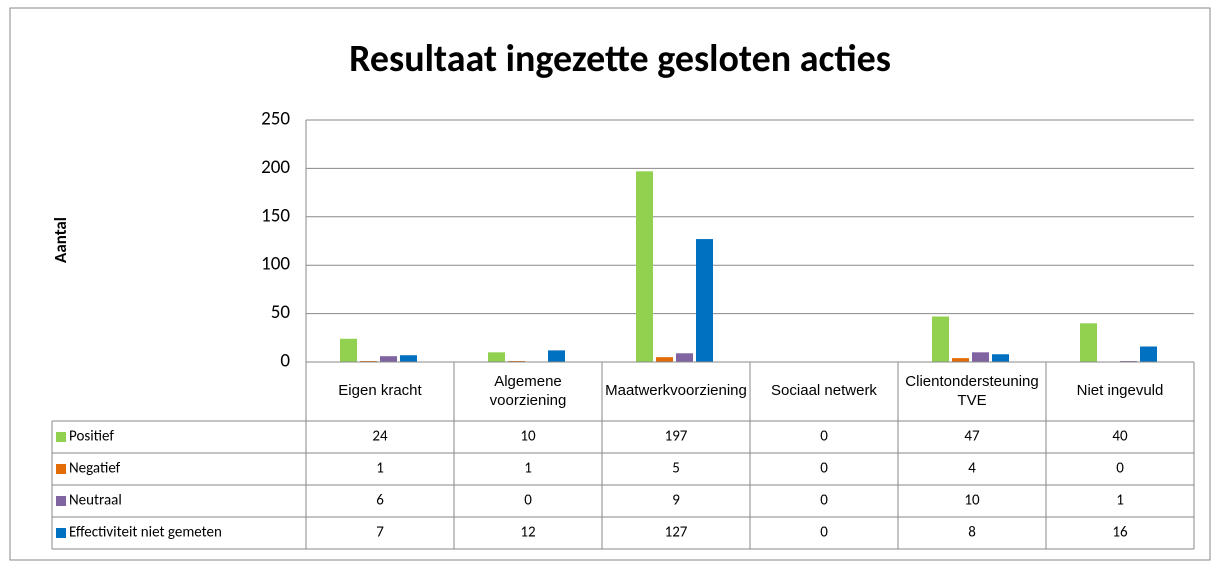 The image size is (1219, 574). I want to click on y-tick-label: 50, so click(281, 312).